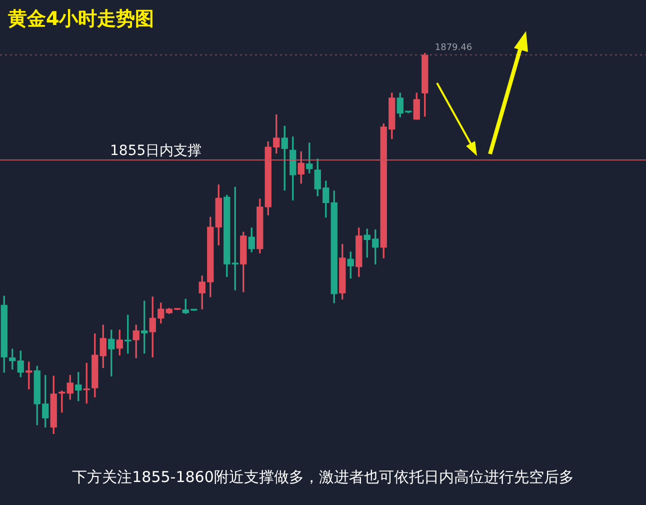 Image resolution: width=646 pixels, height=505 pixels. What do you see at coordinates (156, 151) in the screenshot?
I see `ref-line-label: 1855日内支撑` at bounding box center [156, 151].